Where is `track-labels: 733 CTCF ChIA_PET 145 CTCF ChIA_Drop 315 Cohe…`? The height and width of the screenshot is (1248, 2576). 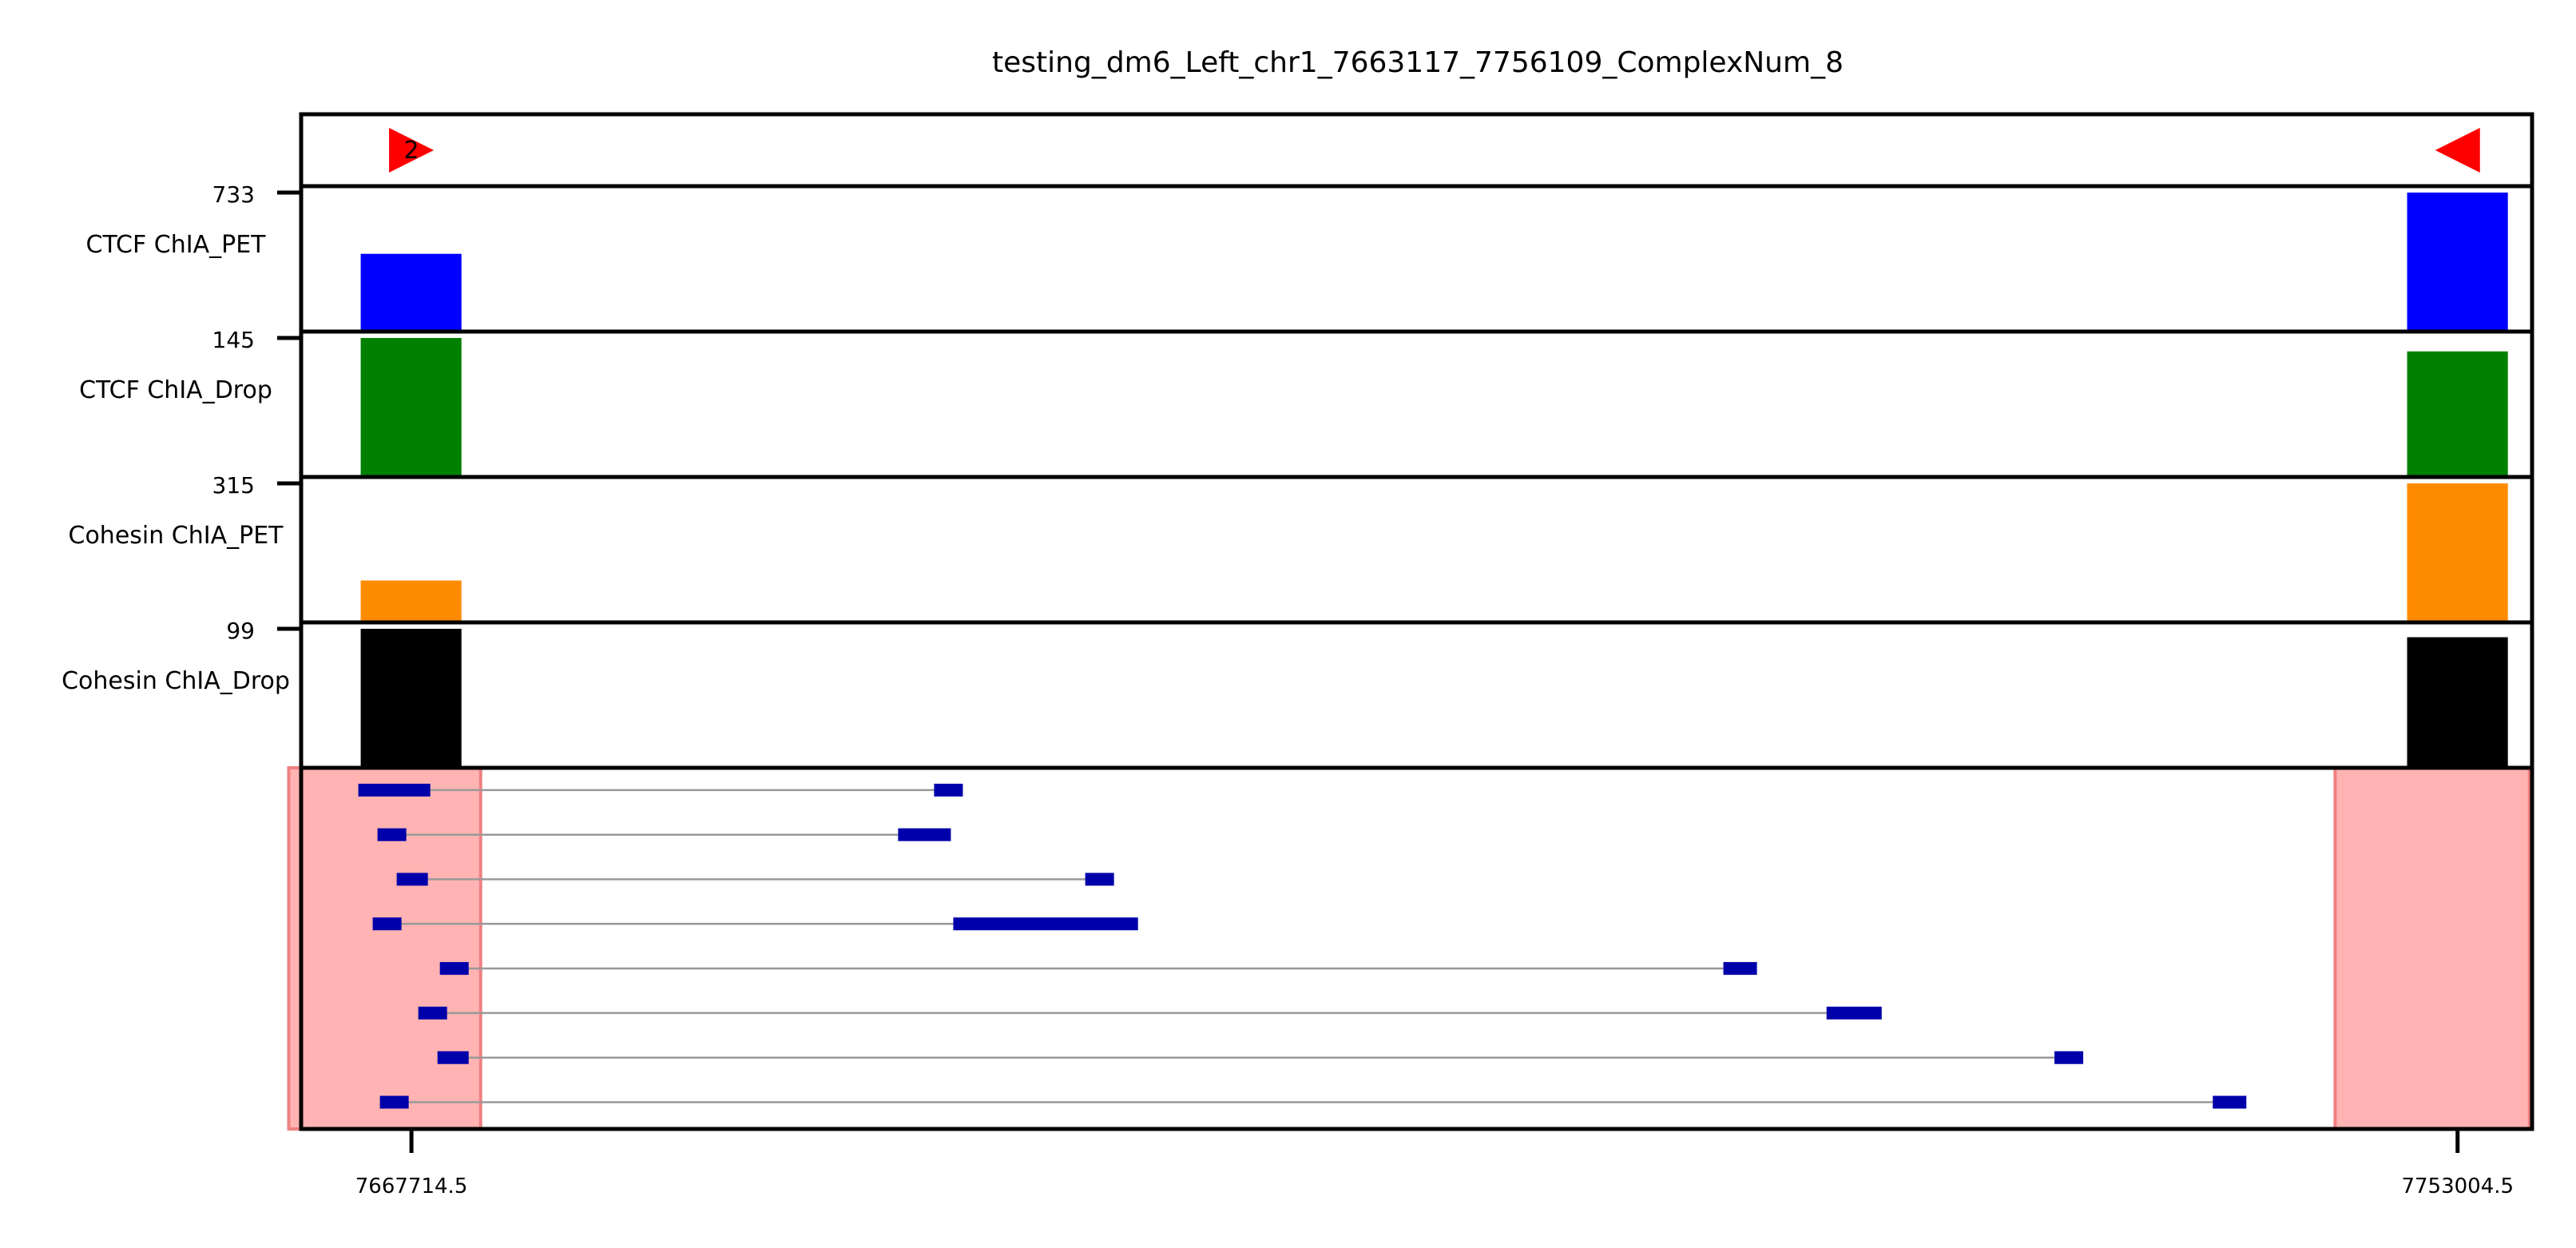 track-labels: 733 CTCF ChIA_PET 145 CTCF ChIA_Drop 315 Cohe… is located at coordinates (181, 438).